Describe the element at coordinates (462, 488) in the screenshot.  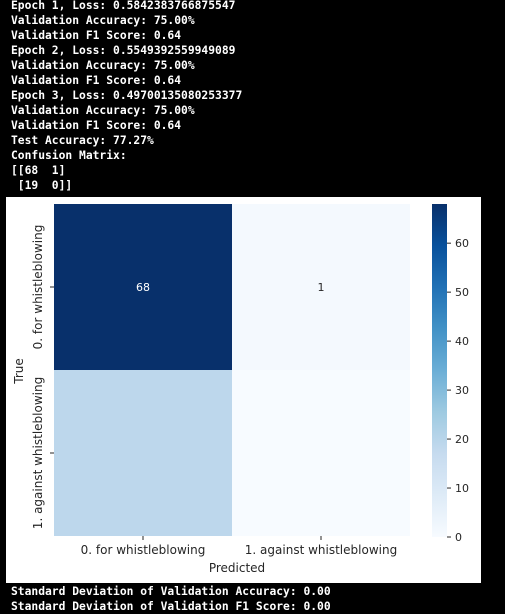
I see `colorbar-tick-label: 10` at that location.